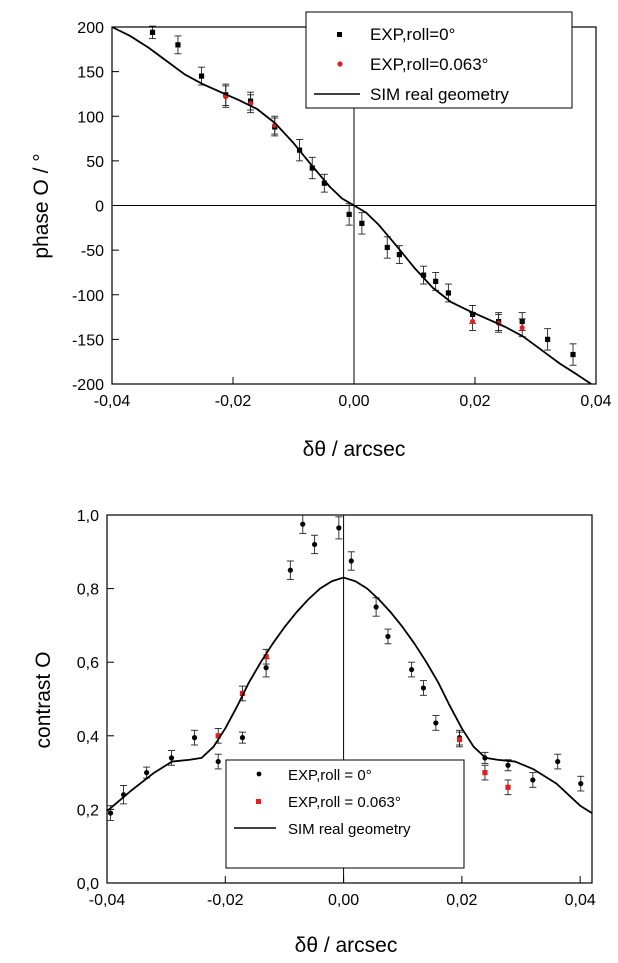  I want to click on phase-x-tick-label: 0,04, so click(595, 401).